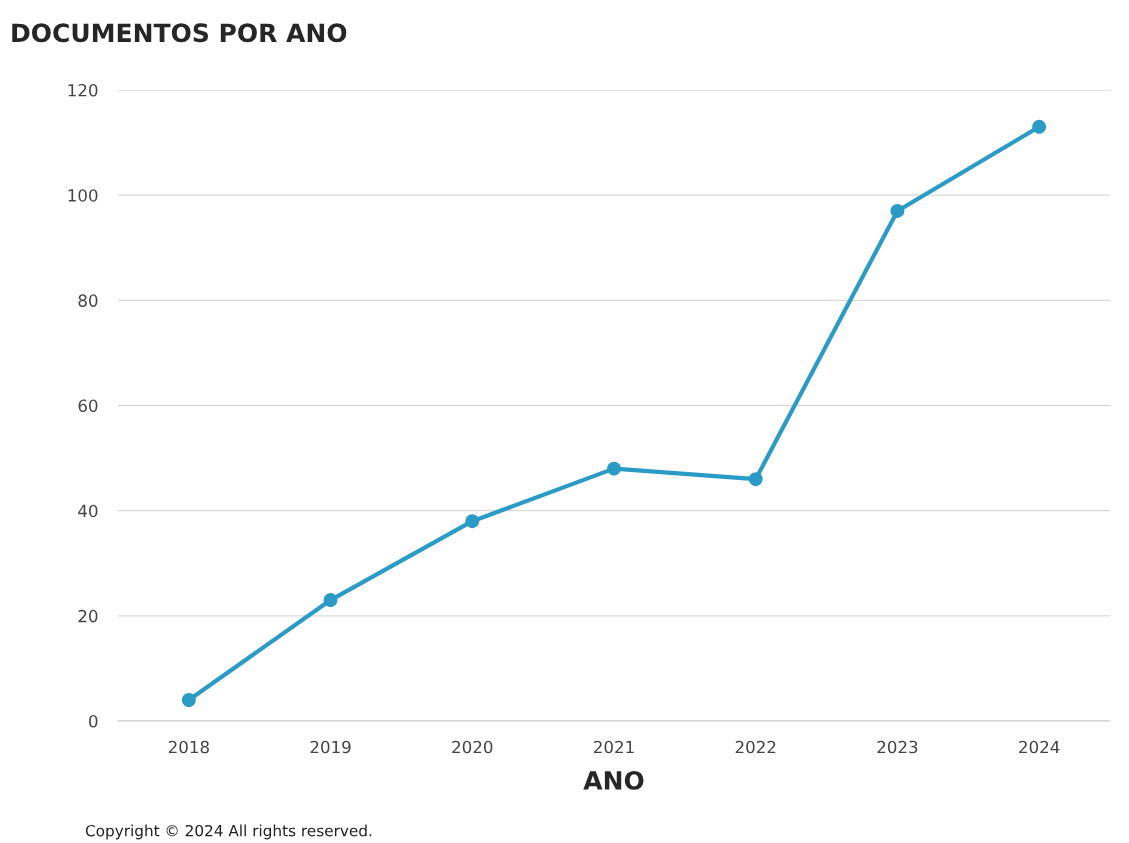 The height and width of the screenshot is (843, 1129). What do you see at coordinates (897, 747) in the screenshot?
I see `x-tick-label: 2023` at bounding box center [897, 747].